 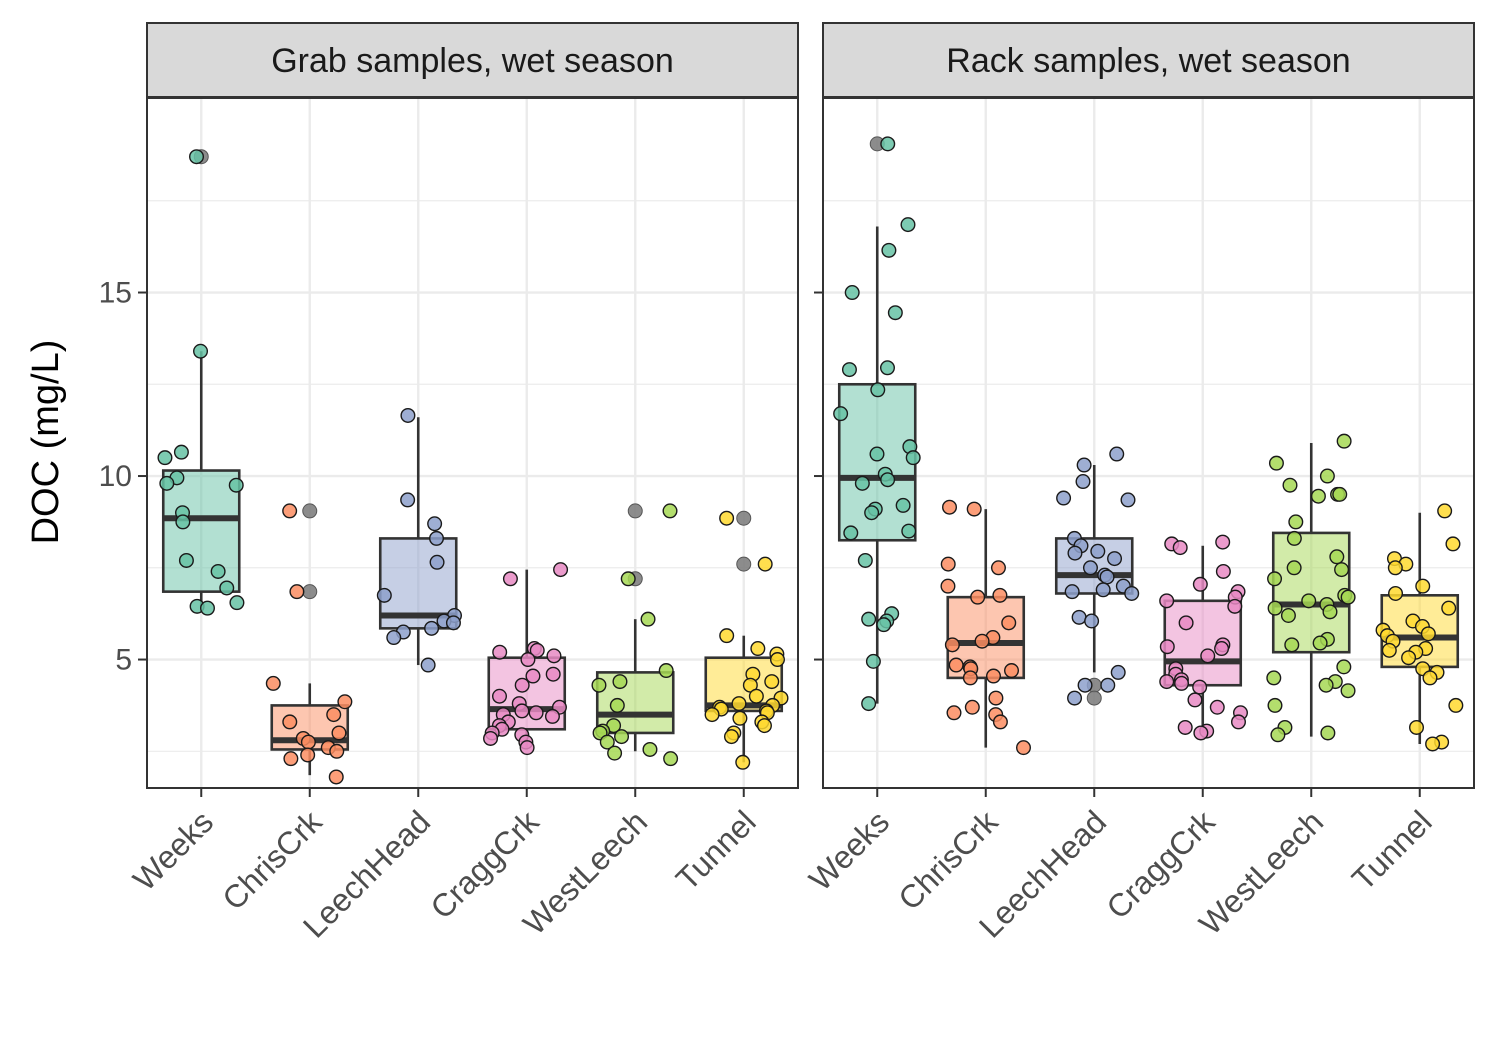 I want to click on box-chriscrk, so click(x=309, y=644).